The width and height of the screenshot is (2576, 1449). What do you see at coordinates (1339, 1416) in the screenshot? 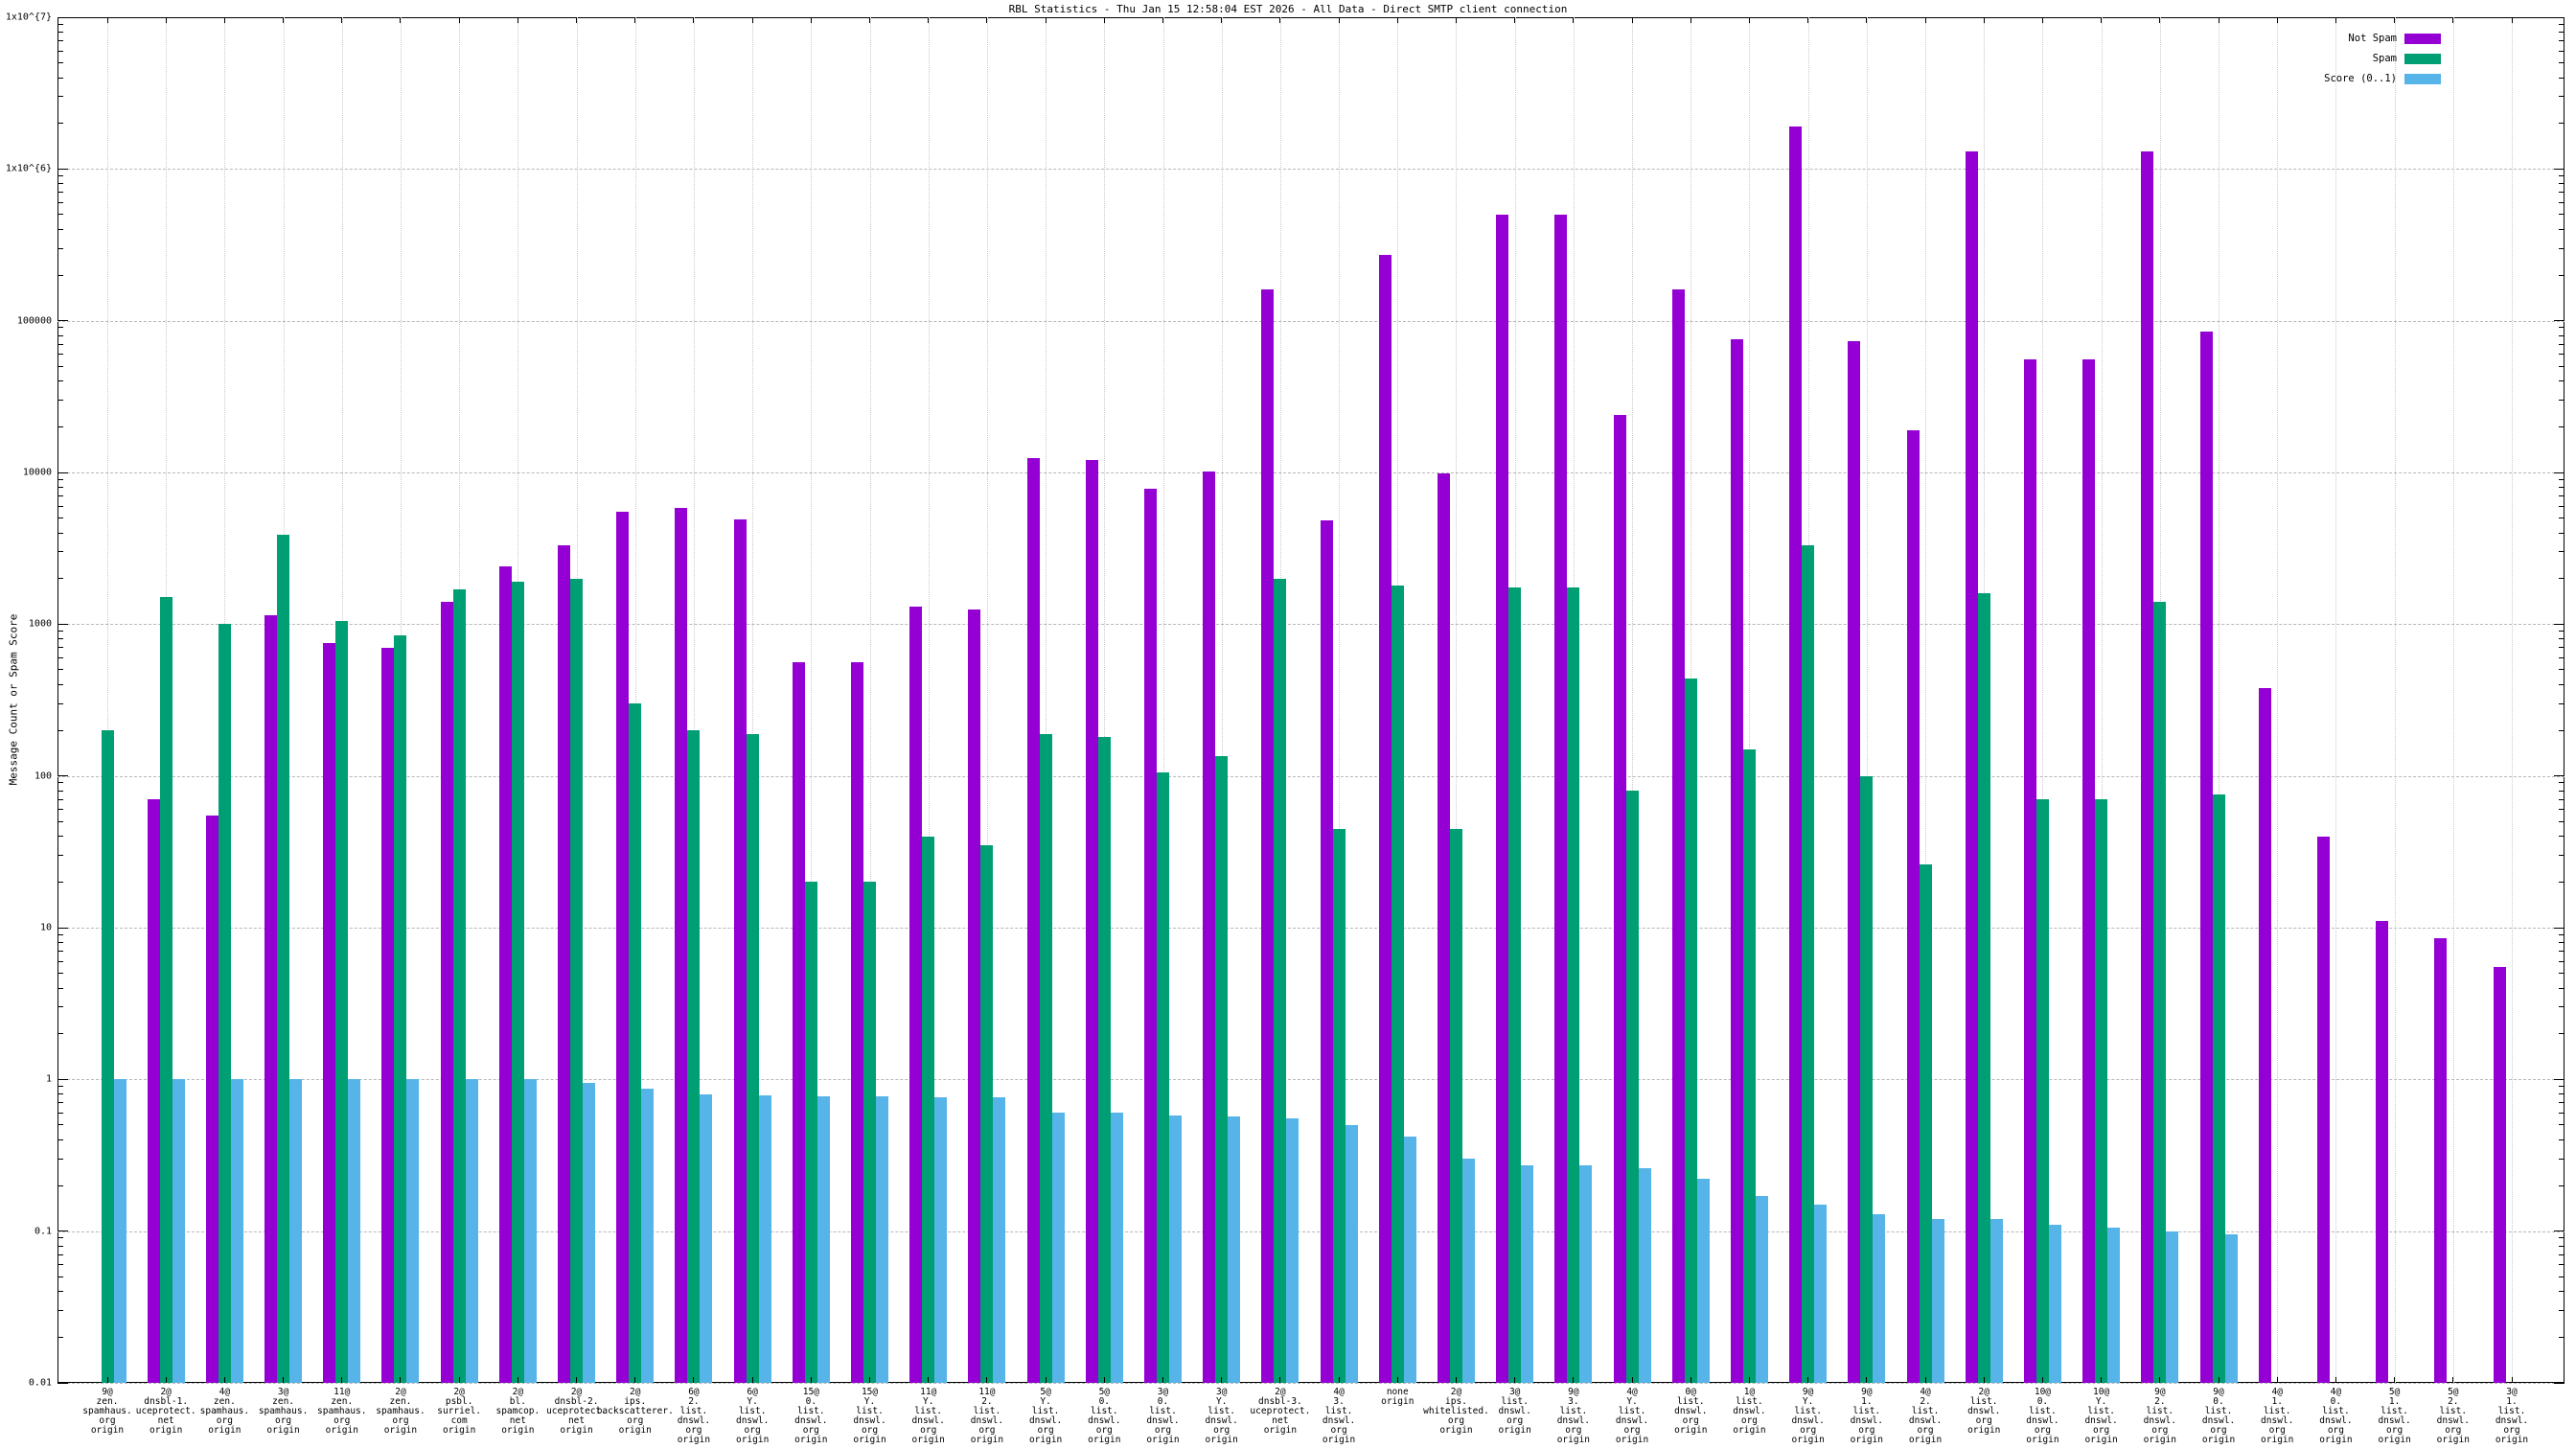
I see `x-tick-label: 4@ 3. list. dnswl. org origin` at bounding box center [1339, 1416].